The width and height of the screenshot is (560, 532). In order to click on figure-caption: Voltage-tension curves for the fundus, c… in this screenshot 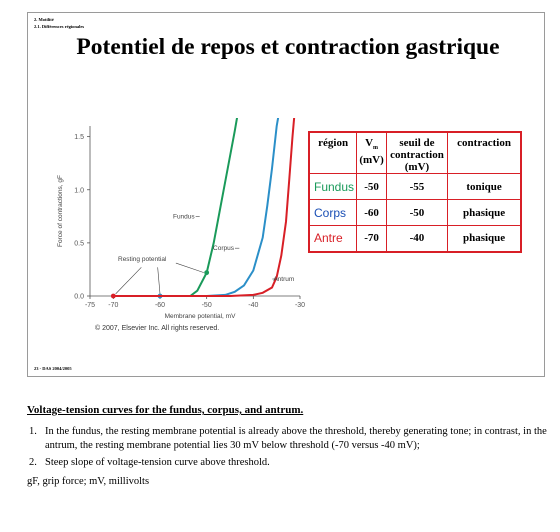, I will do `click(165, 410)`.